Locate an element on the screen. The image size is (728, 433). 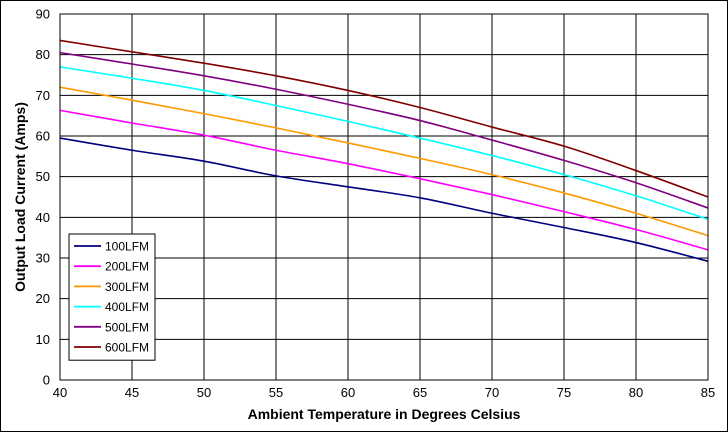
legend-label-500lfm: 500LFM is located at coordinates (127, 327).